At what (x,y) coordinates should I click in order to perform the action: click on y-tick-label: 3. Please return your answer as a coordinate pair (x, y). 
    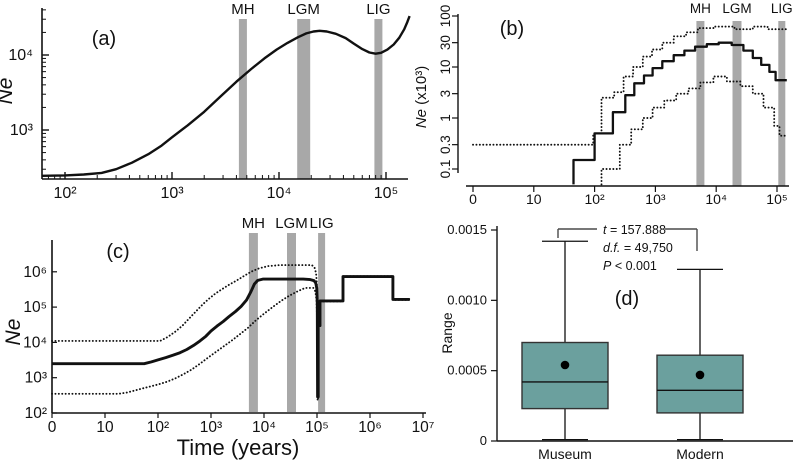
    Looking at the image, I should click on (445, 94).